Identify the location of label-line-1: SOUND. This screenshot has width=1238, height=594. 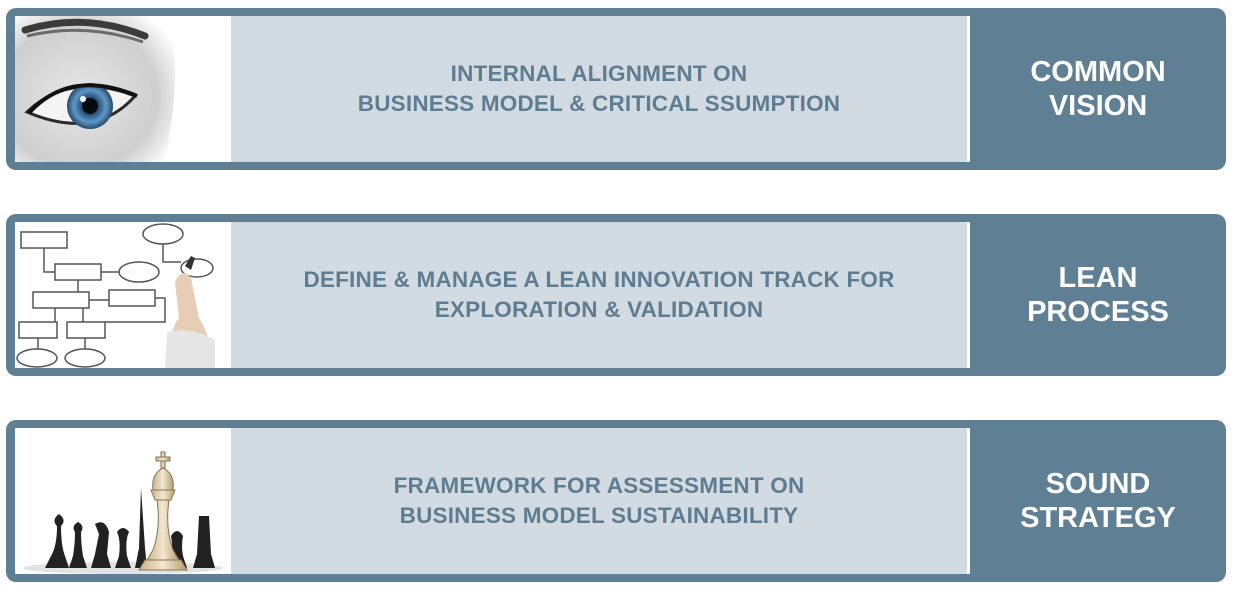
(1098, 484).